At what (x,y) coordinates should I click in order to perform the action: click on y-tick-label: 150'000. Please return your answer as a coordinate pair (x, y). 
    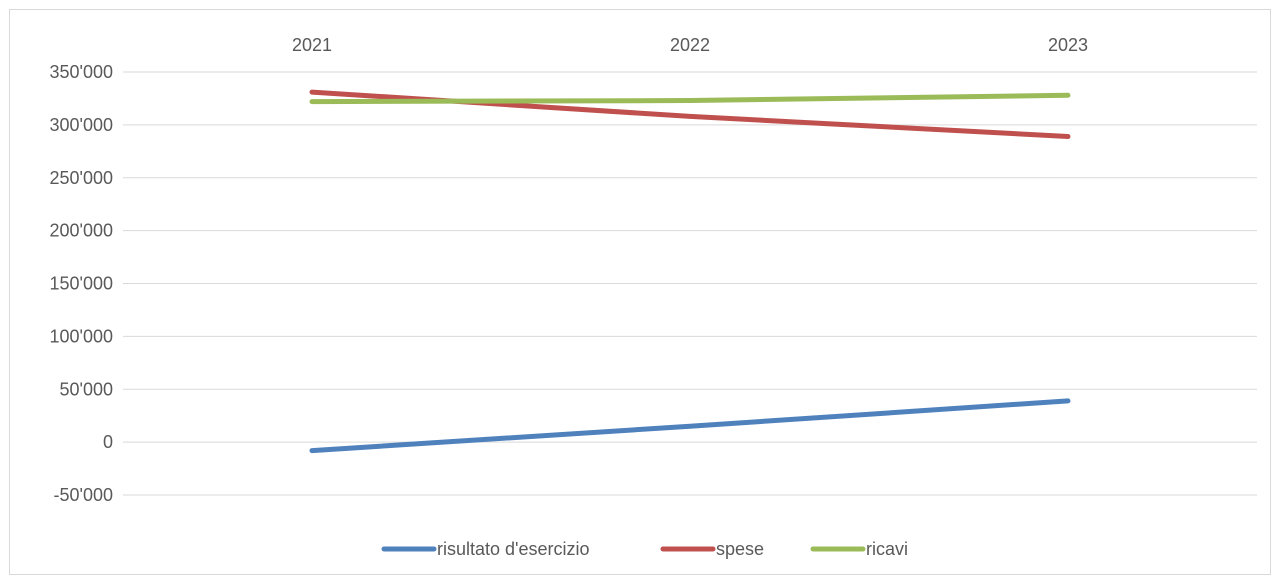
    Looking at the image, I should click on (81, 284).